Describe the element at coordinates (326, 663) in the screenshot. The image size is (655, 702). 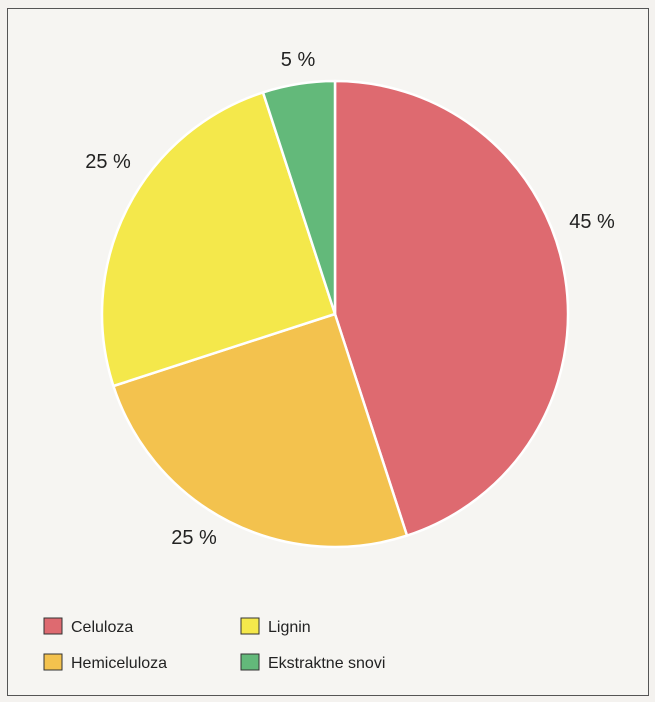
I see `legend-label-ekstraktne-snovi: Ekstraktne snovi` at that location.